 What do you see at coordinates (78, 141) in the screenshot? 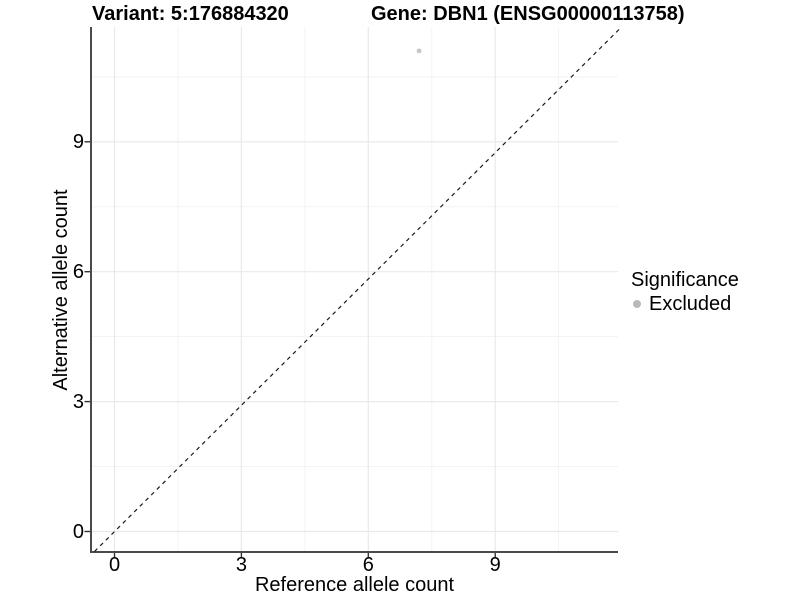
I see `y-tick-label: 9` at bounding box center [78, 141].